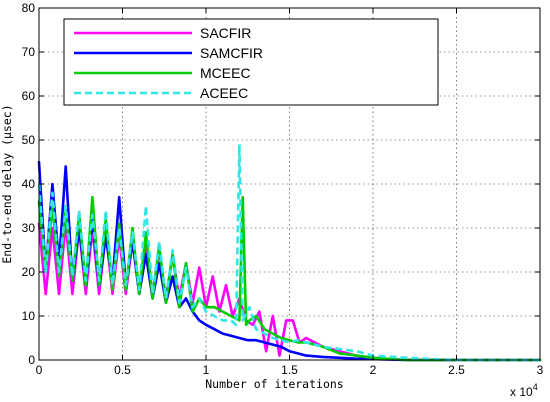 Image resolution: width=550 pixels, height=402 pixels. What do you see at coordinates (456, 370) in the screenshot?
I see `x-tick-label: 2.5` at bounding box center [456, 370].